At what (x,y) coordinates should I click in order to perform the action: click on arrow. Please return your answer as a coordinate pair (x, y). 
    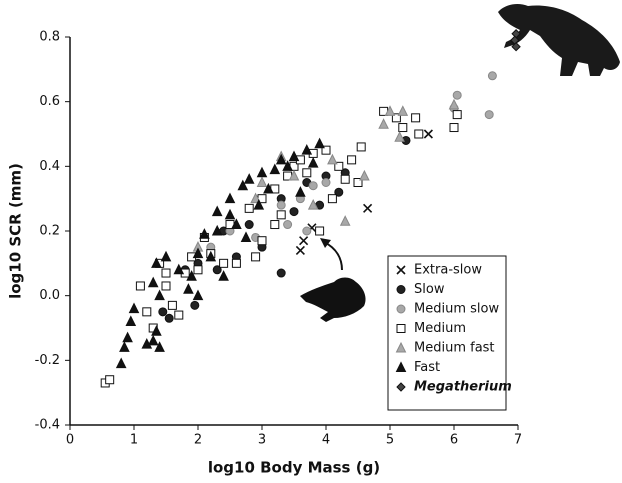
    Looking at the image, I should click on (333, 256).